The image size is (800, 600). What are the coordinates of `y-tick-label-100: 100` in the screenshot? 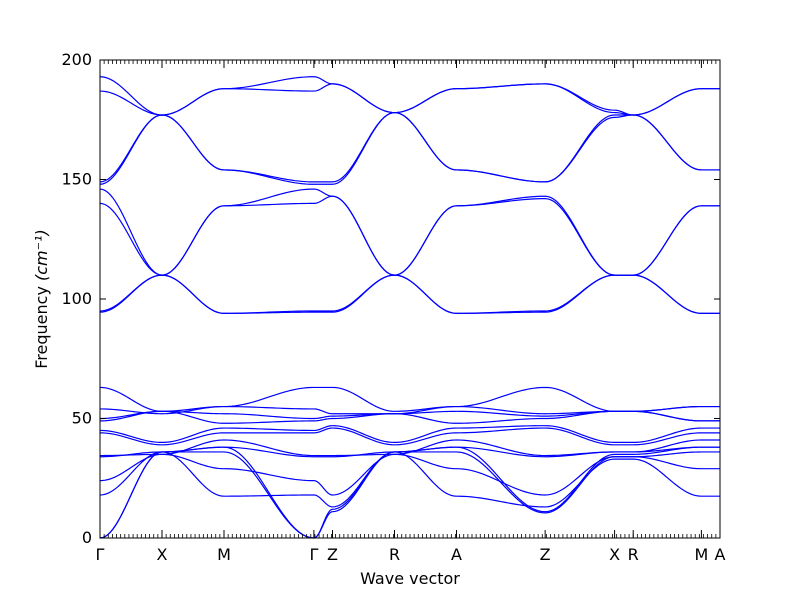 It's located at (76, 298).